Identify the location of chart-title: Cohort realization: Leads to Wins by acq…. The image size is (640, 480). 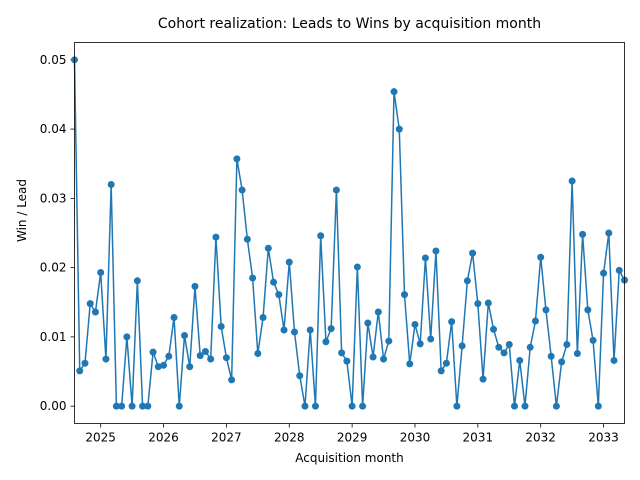
(349, 24).